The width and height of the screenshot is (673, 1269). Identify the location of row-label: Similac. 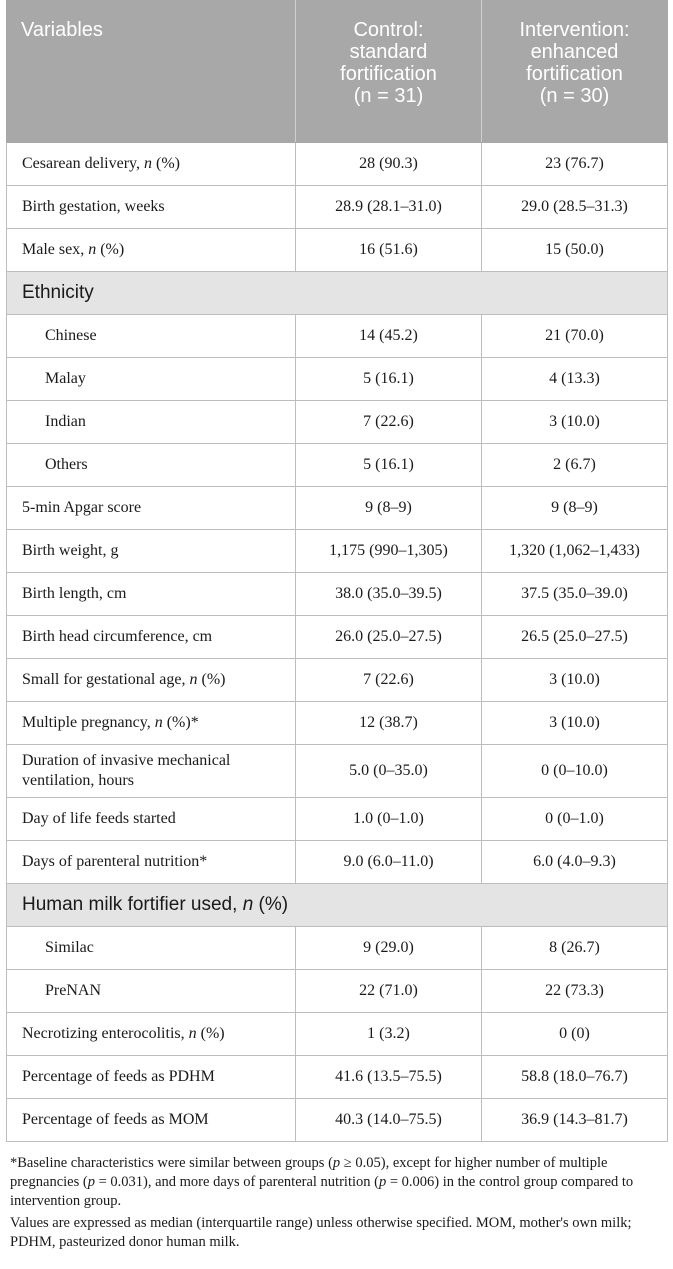
(151, 948).